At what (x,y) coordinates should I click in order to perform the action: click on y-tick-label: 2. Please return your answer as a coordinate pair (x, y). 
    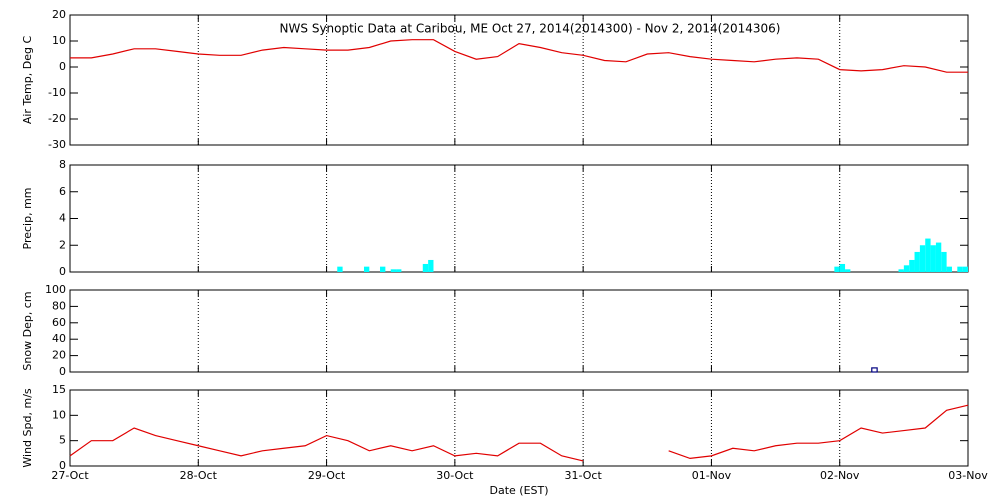
    Looking at the image, I should click on (62, 244).